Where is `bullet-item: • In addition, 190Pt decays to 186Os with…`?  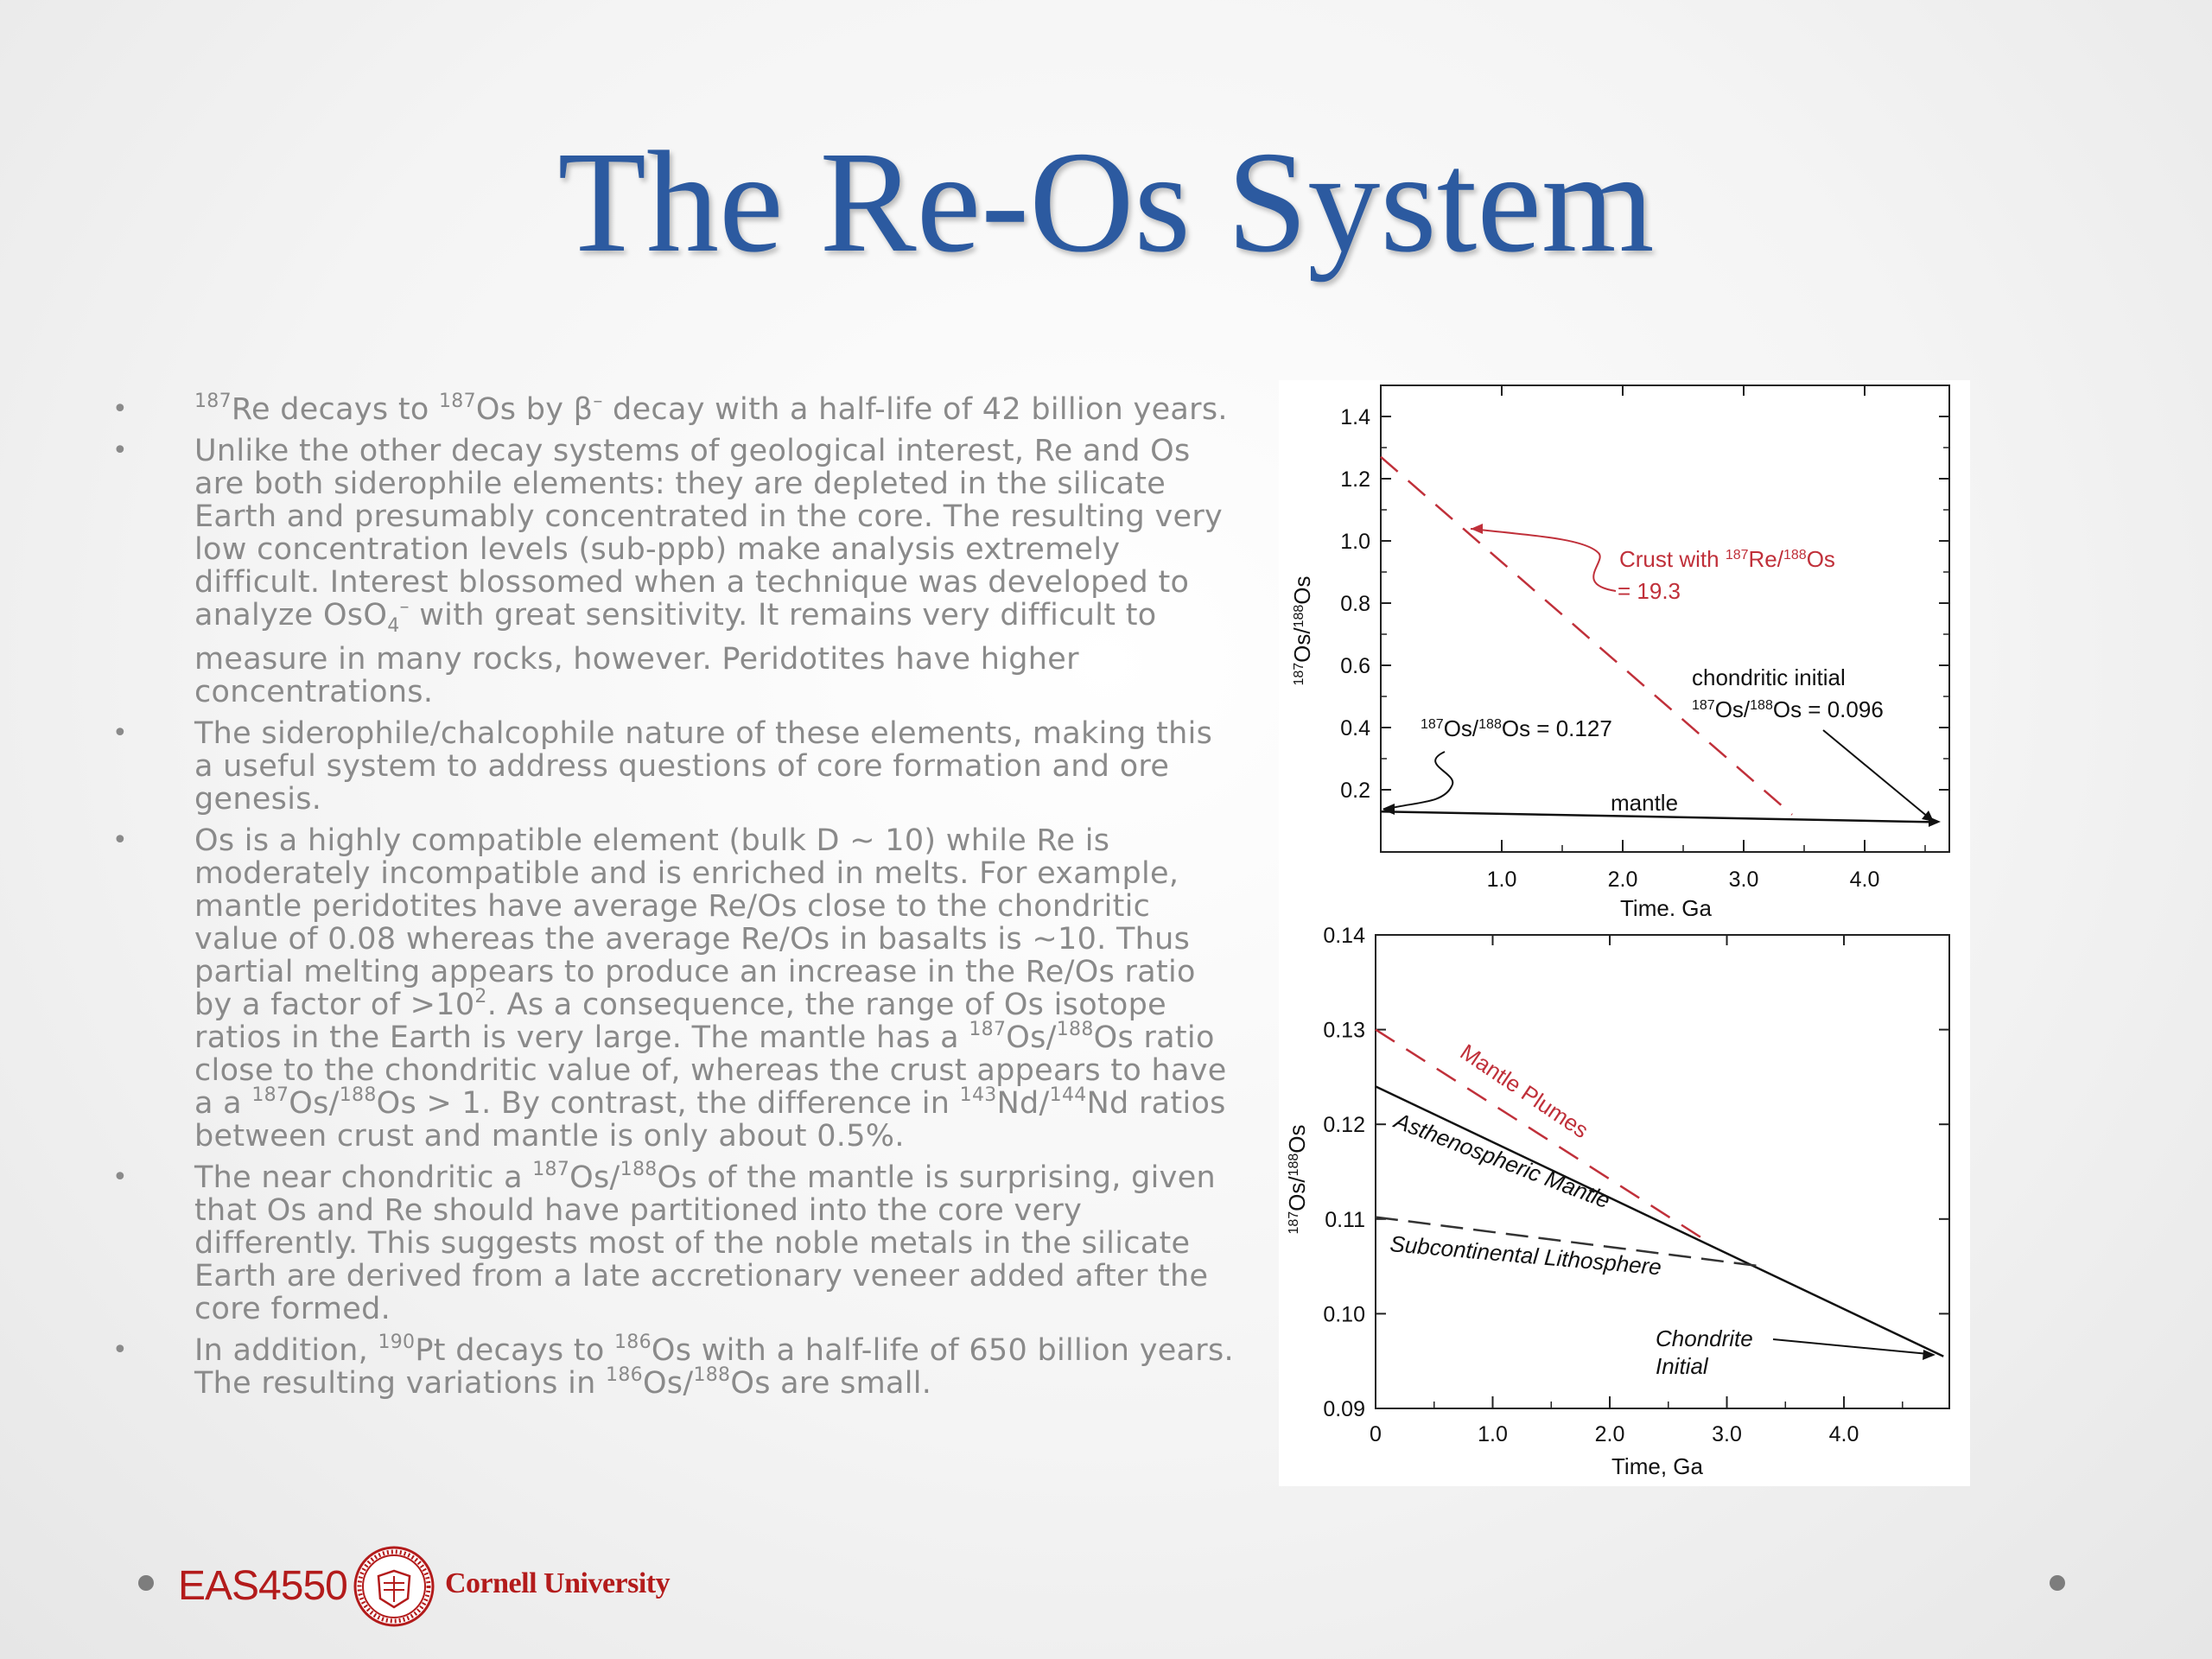 bullet-item: • In addition, 190Pt decays to 186Os with… is located at coordinates (674, 1366).